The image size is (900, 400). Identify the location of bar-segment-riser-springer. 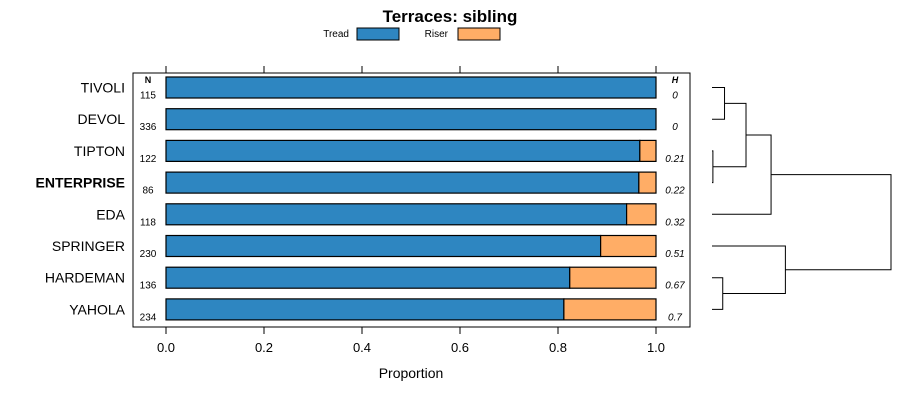
(628, 246).